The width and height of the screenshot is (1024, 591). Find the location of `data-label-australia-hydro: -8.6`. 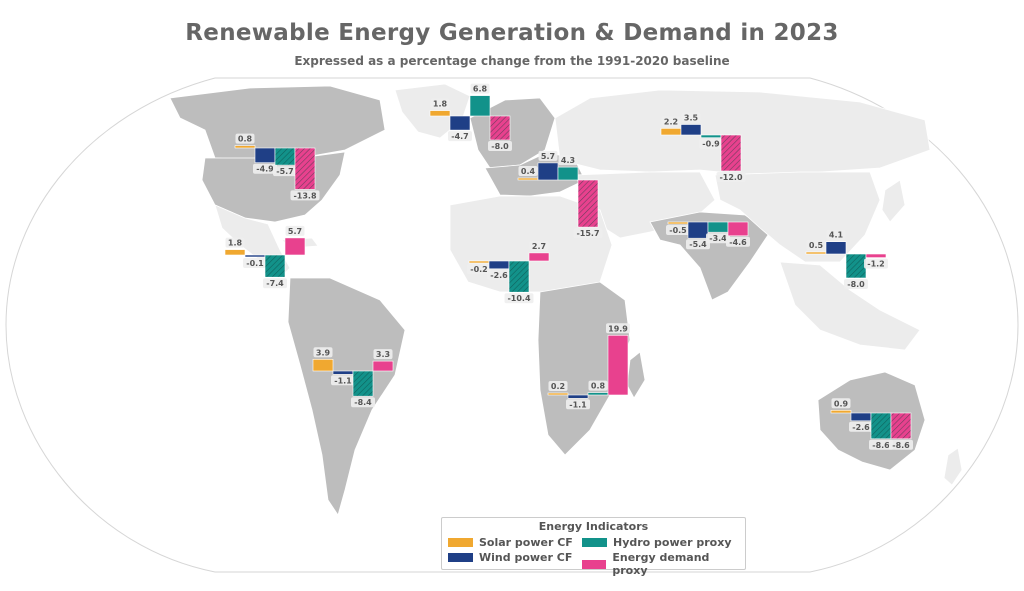

data-label-australia-hydro: -8.6 is located at coordinates (881, 445).